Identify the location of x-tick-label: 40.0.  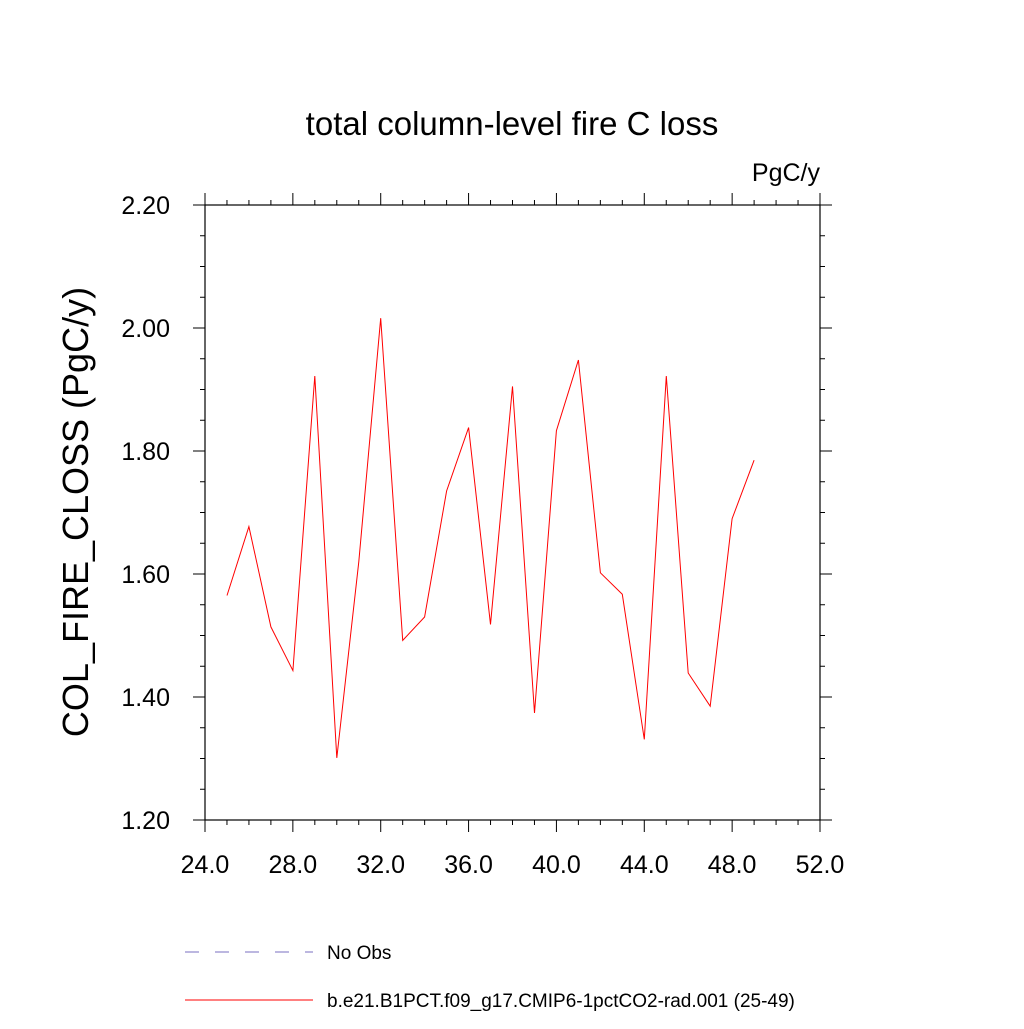
(556, 865).